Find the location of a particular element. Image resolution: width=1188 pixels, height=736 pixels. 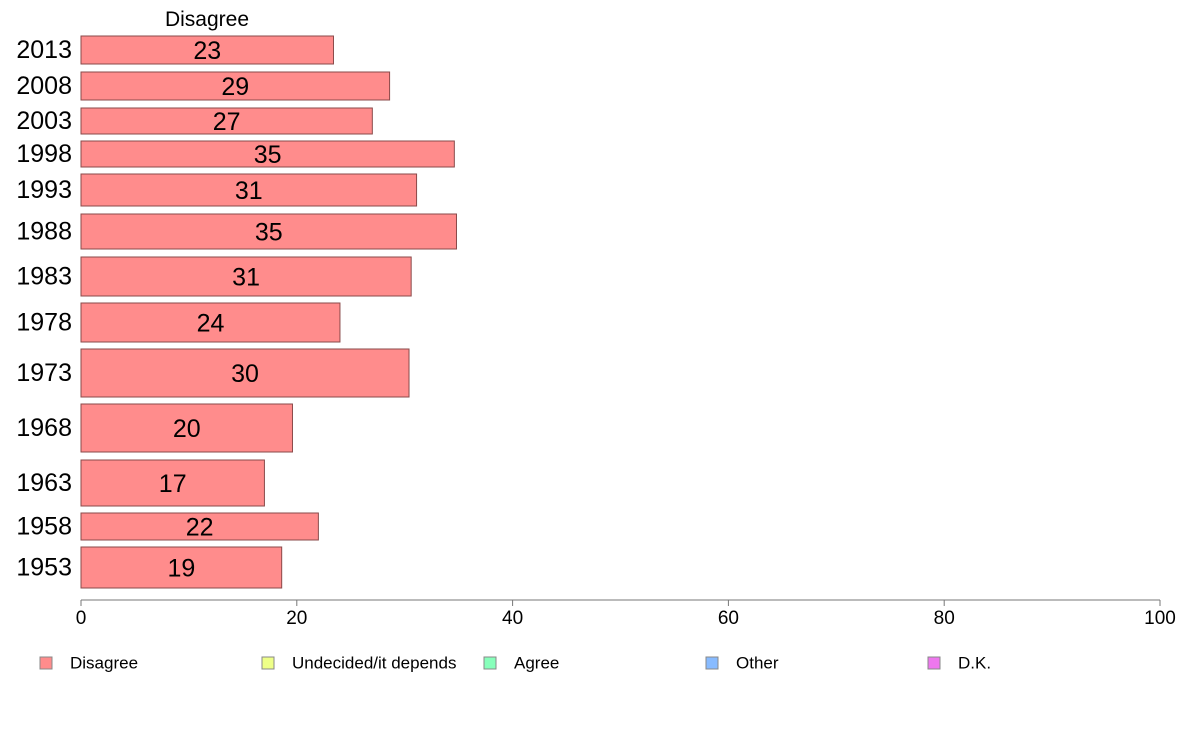

data-label: 30 is located at coordinates (245, 374).